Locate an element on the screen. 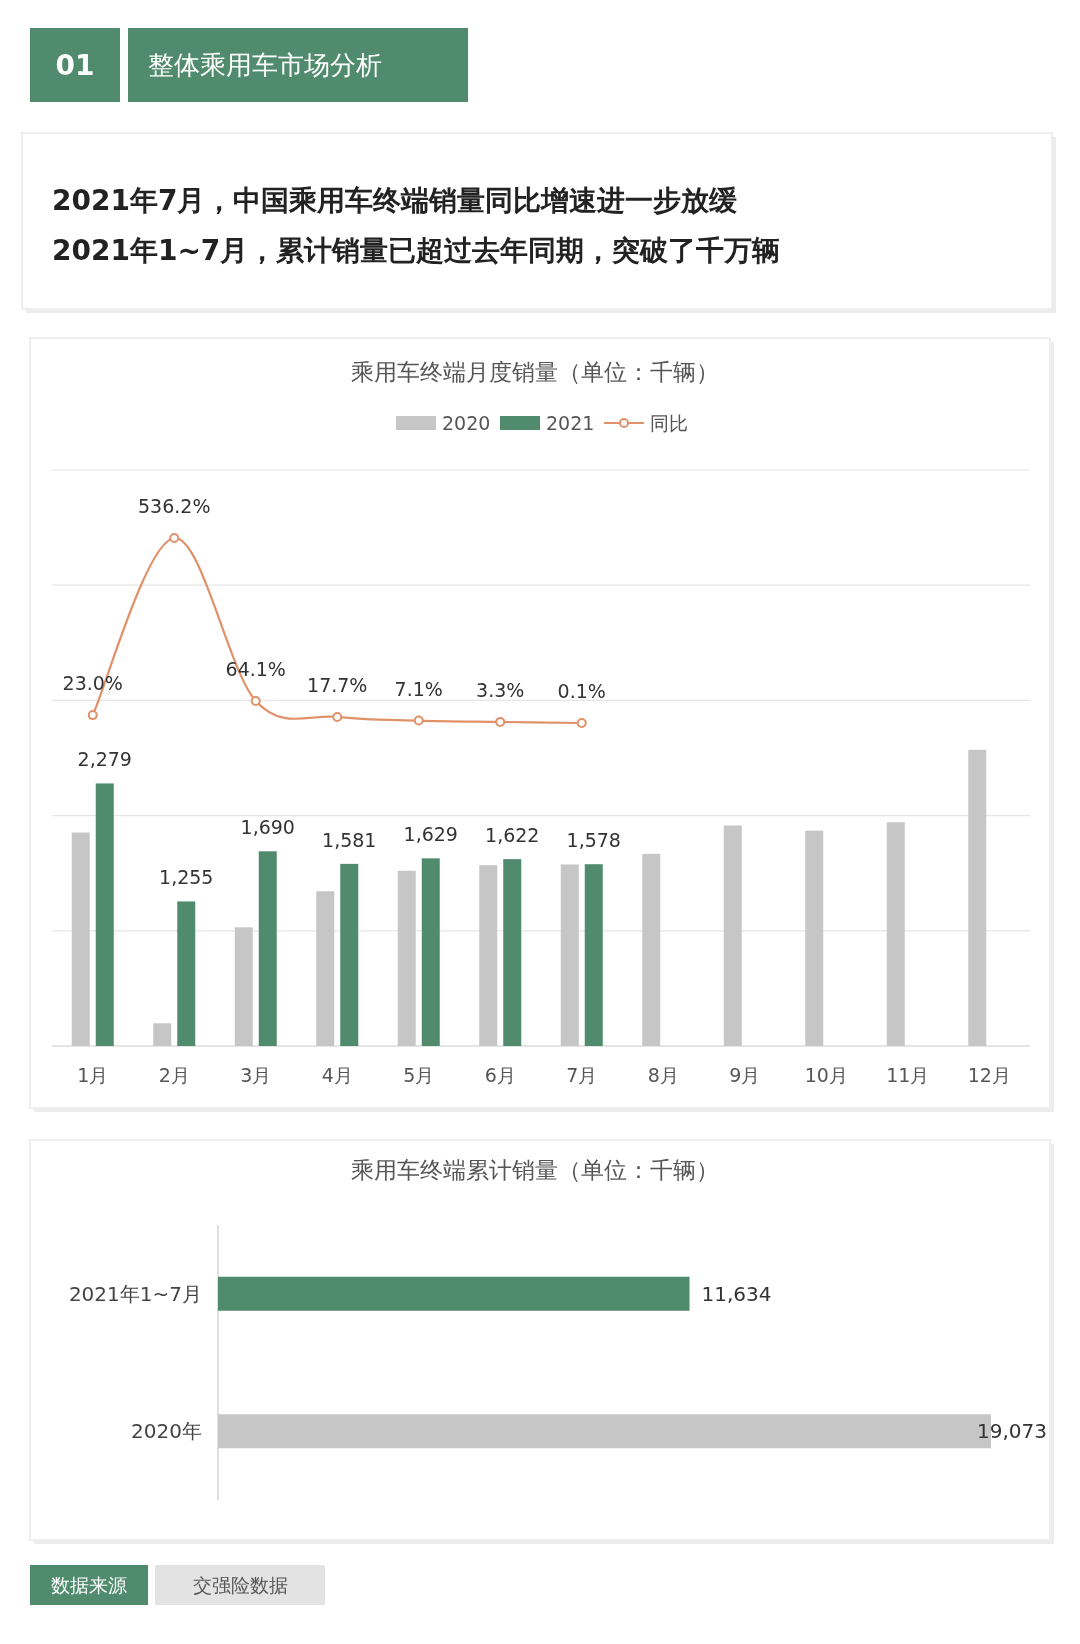  data-label: 7.1% is located at coordinates (418, 688).